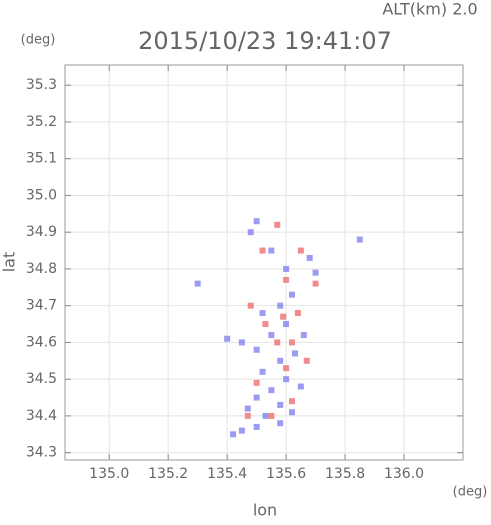  I want to click on x-tick-label: 135.8, so click(345, 474).